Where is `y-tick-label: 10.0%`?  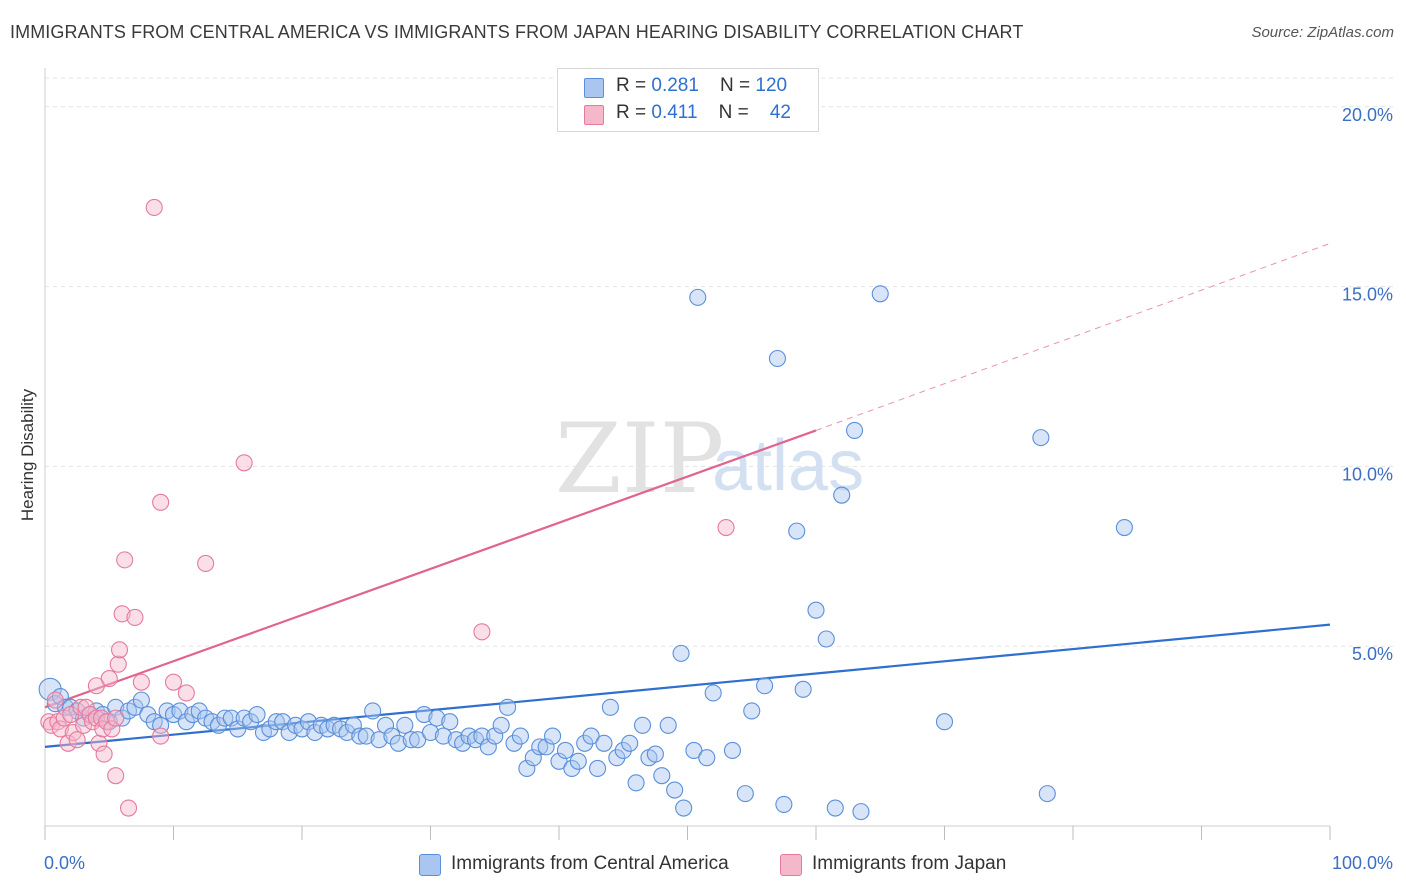 y-tick-label: 10.0% is located at coordinates (1367, 474).